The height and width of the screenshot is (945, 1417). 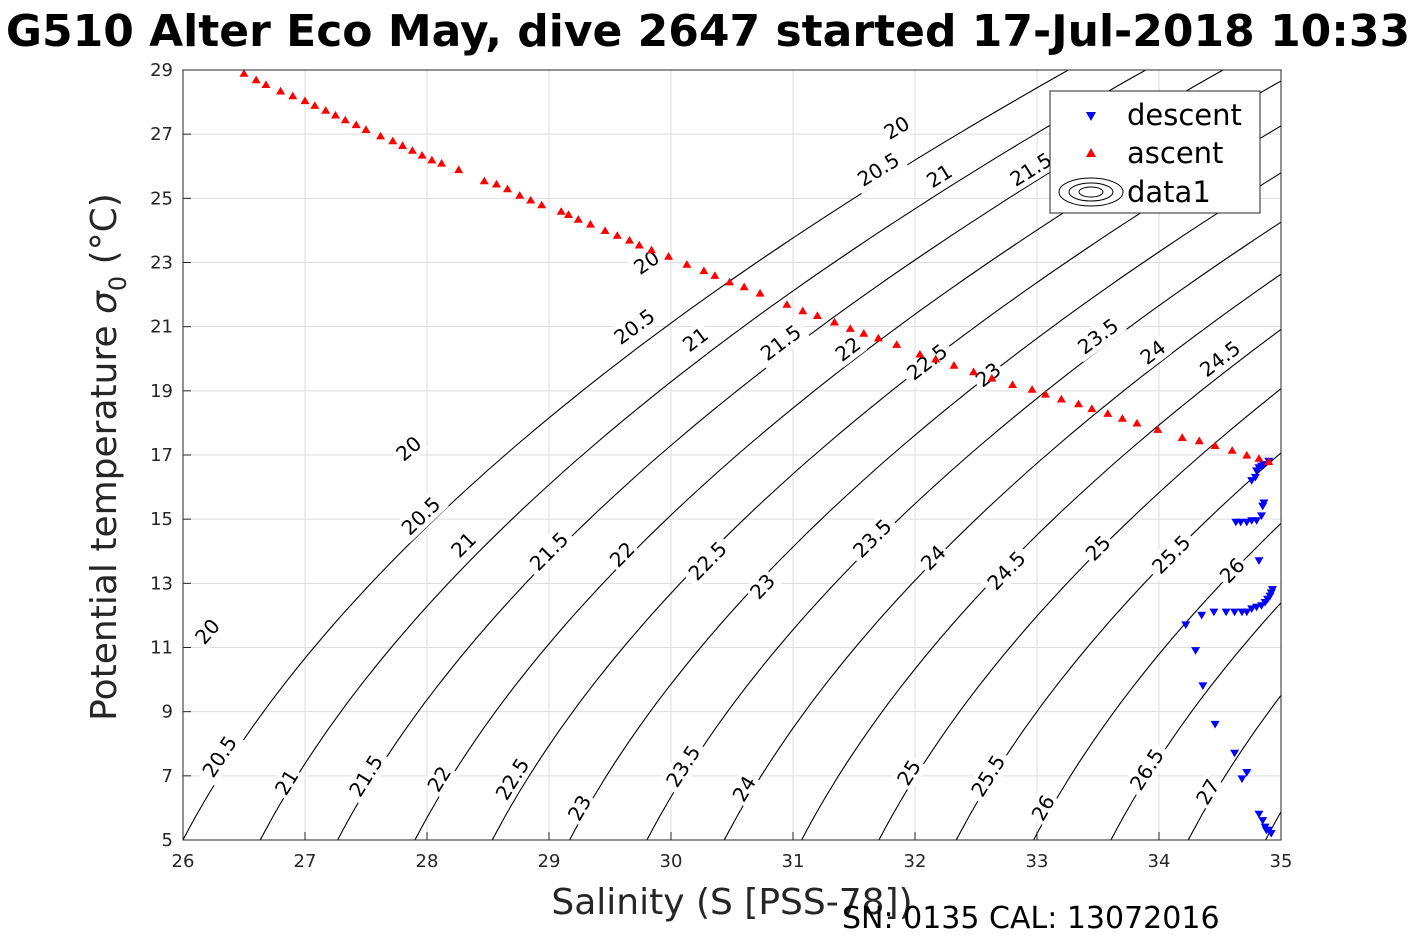 What do you see at coordinates (671, 861) in the screenshot?
I see `x-tick-label: 30` at bounding box center [671, 861].